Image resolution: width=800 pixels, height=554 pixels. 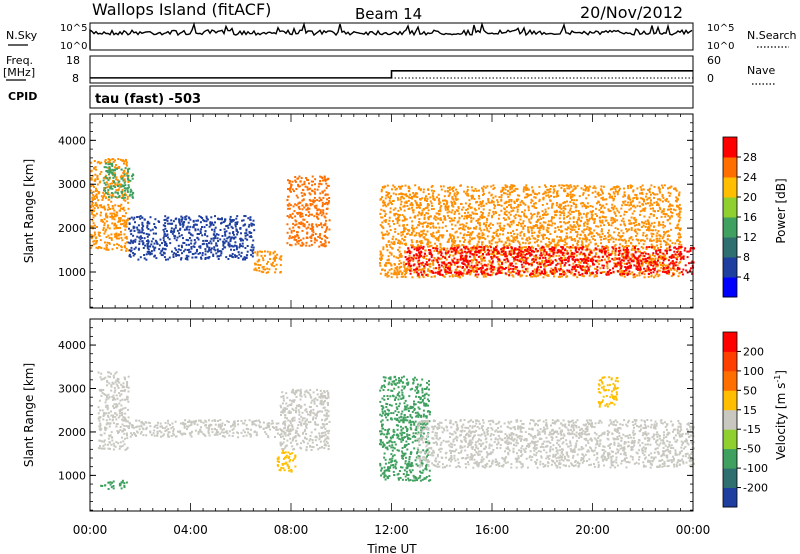 What do you see at coordinates (391, 36) in the screenshot?
I see `nsky-panel` at bounding box center [391, 36].